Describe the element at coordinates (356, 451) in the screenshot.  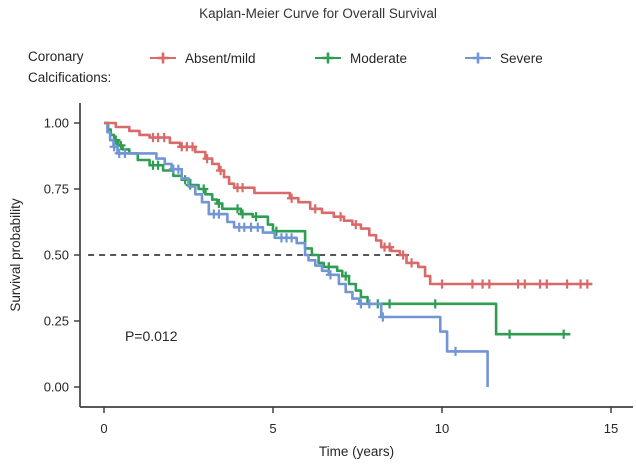
I see `x-axis-label: Time (years)` at that location.